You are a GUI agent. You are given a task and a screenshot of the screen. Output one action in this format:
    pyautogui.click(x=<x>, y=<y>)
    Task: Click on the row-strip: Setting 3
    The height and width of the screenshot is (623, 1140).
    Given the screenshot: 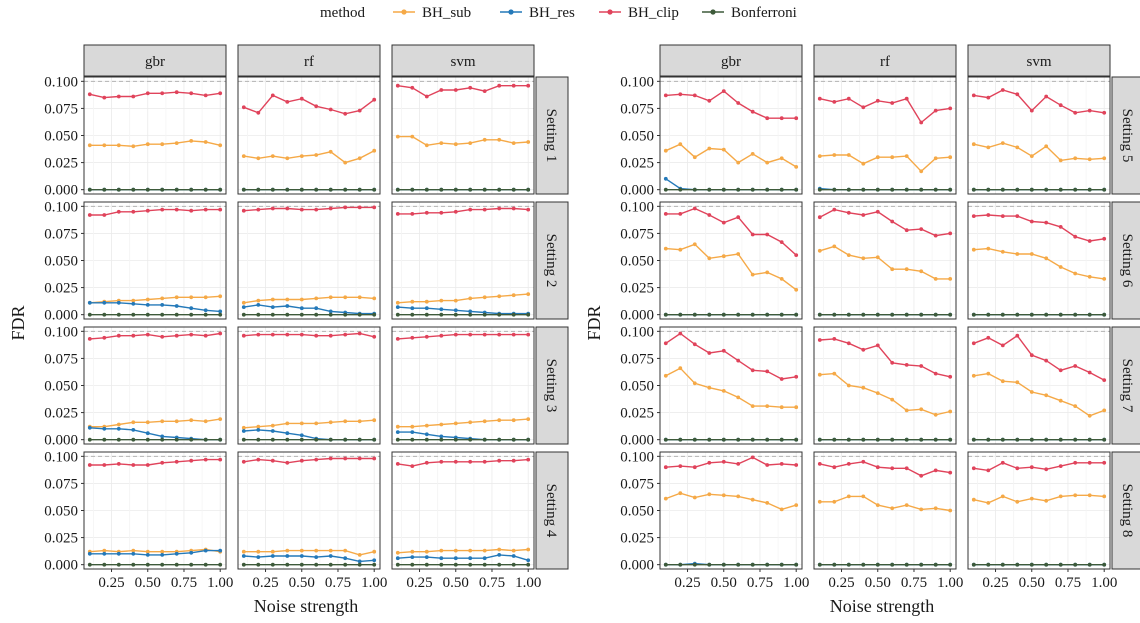 What is the action you would take?
    pyautogui.click(x=552, y=385)
    